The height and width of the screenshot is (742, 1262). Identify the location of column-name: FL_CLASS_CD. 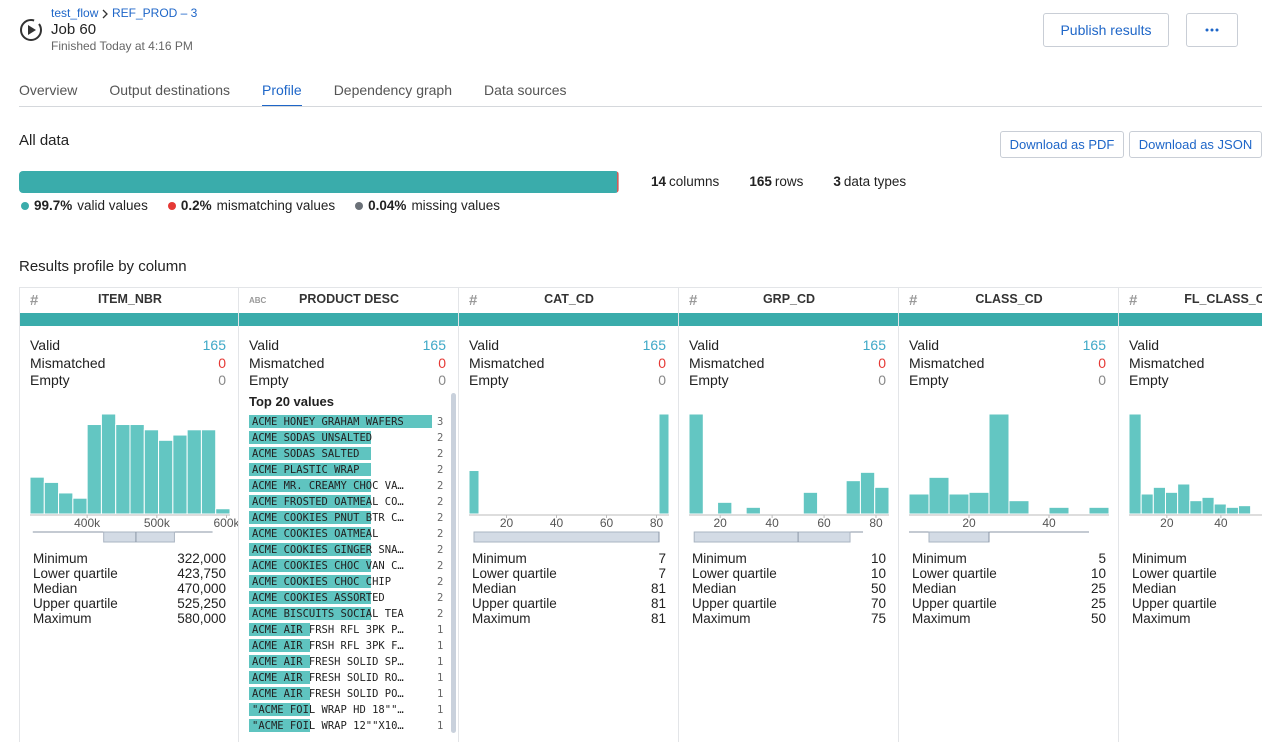
(1190, 299).